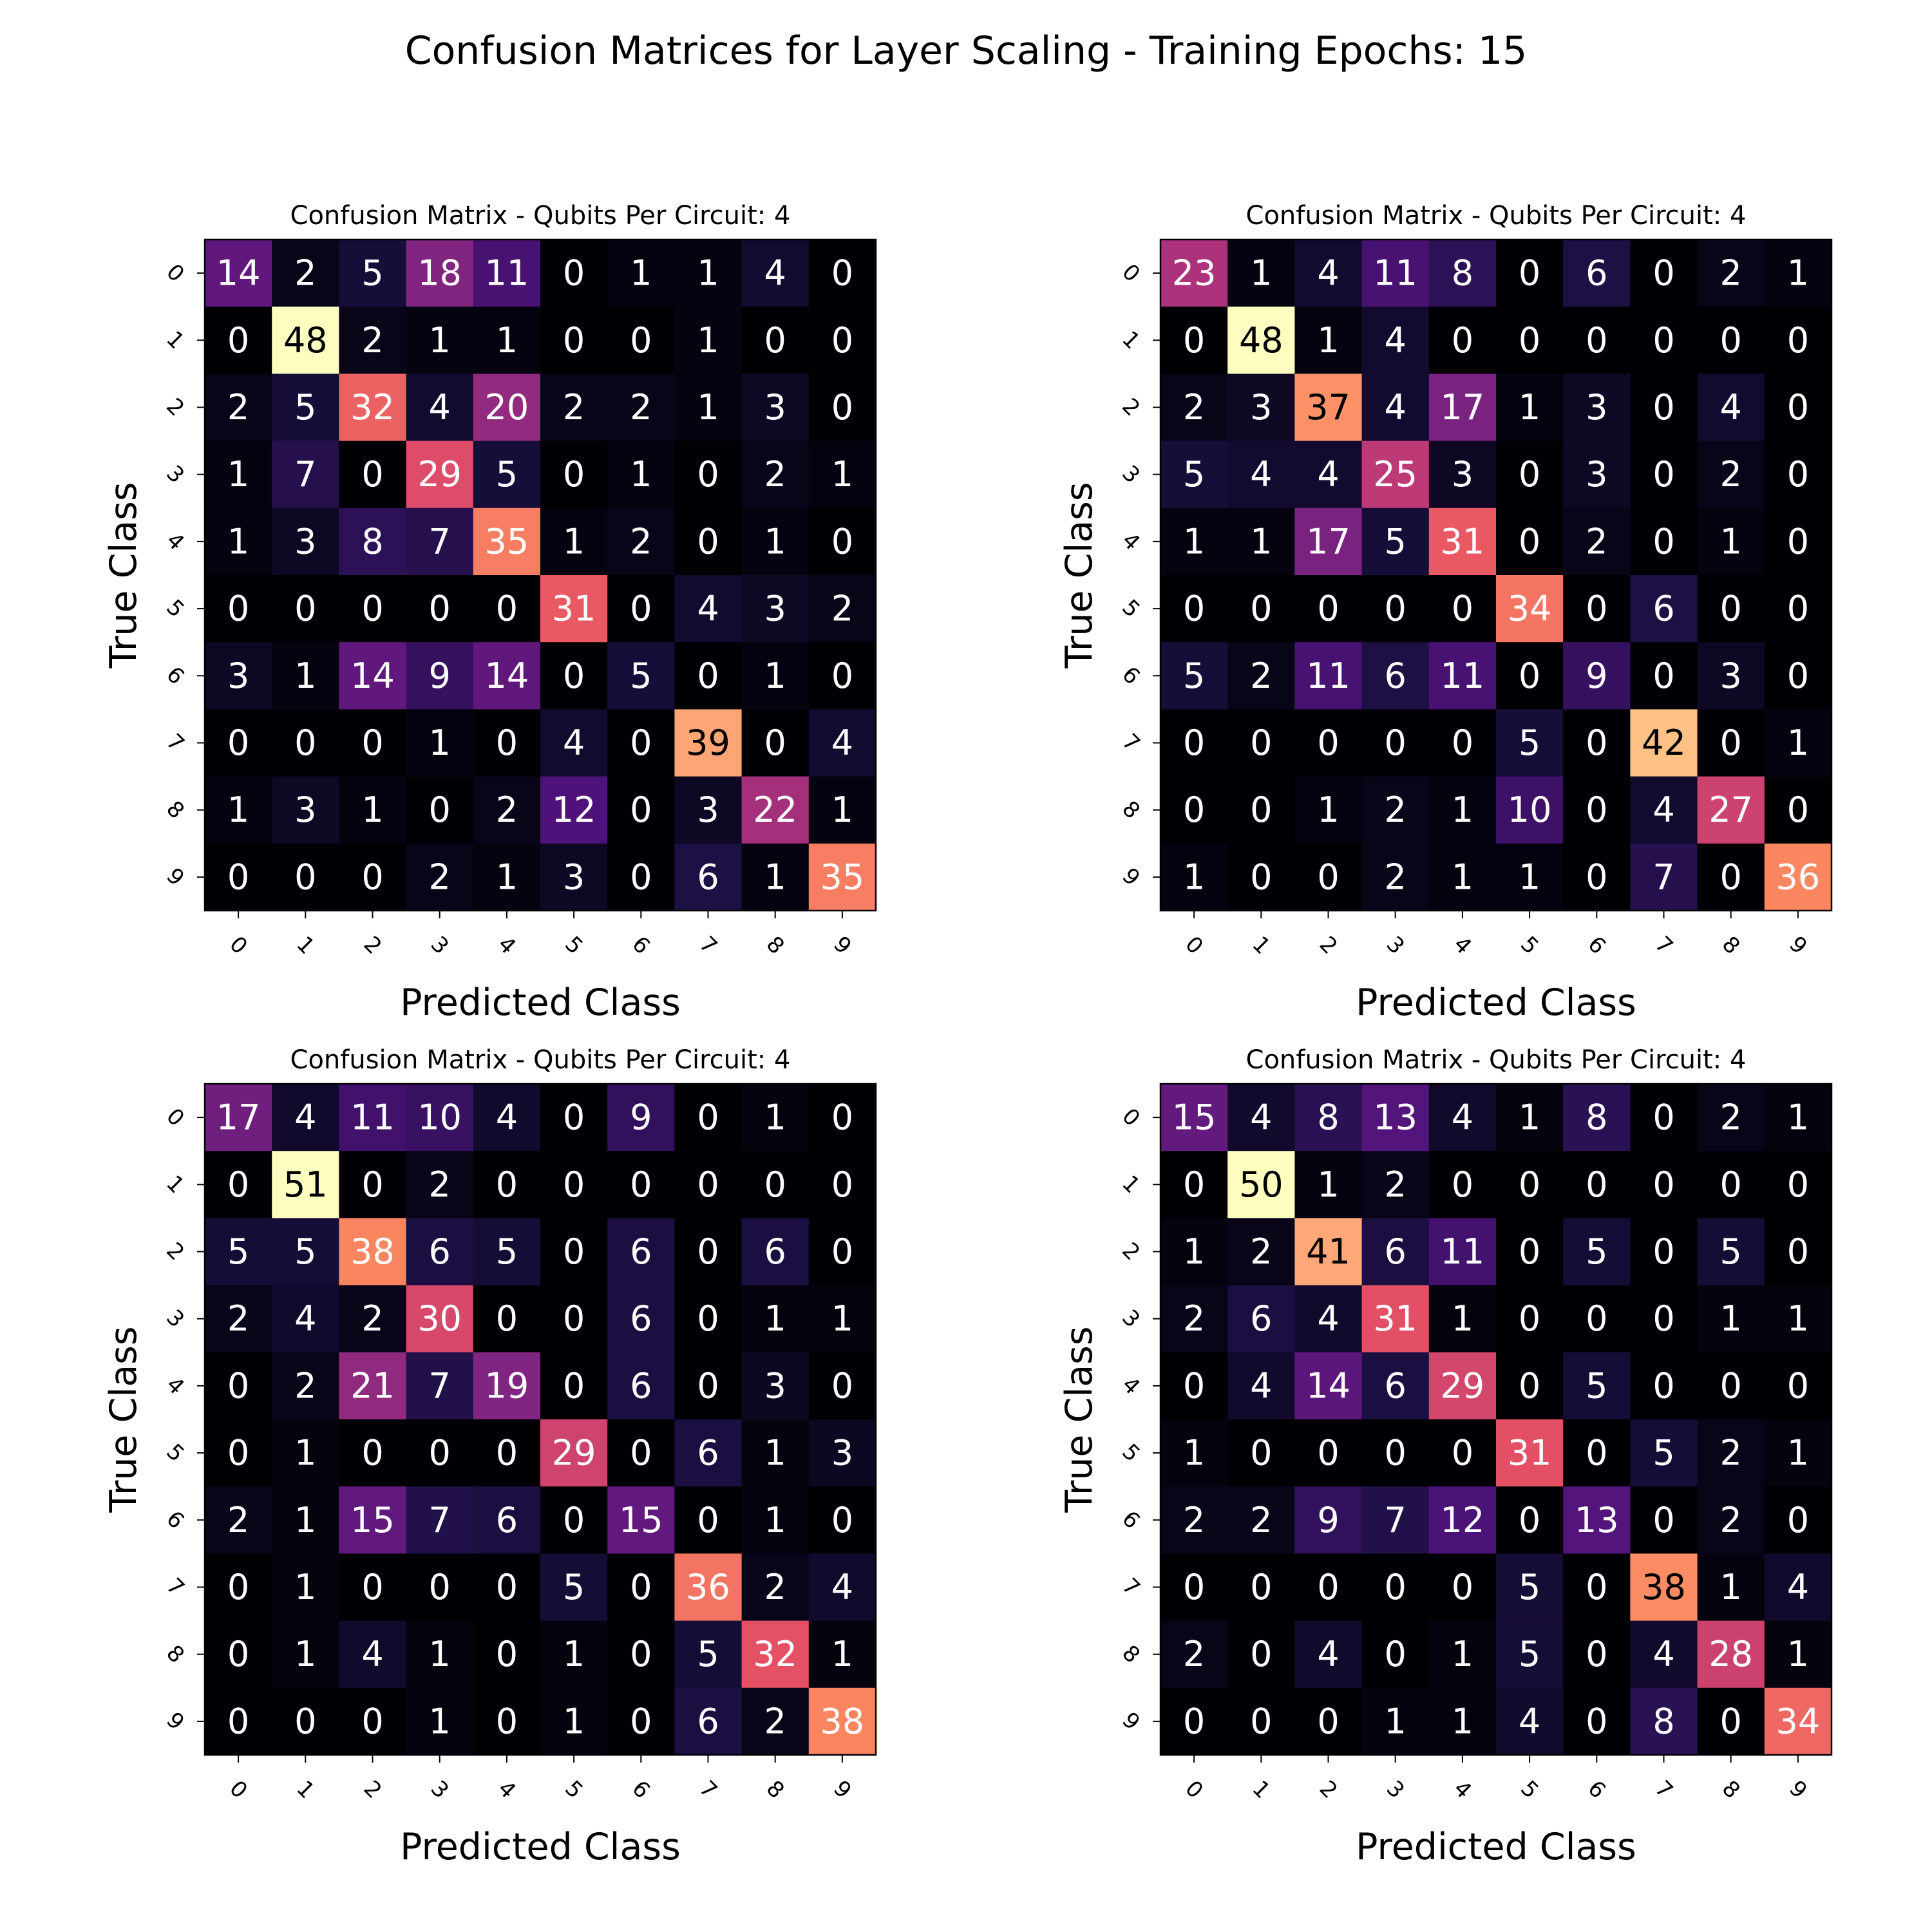  I want to click on x-tick-label: 2, so click(1329, 1790).